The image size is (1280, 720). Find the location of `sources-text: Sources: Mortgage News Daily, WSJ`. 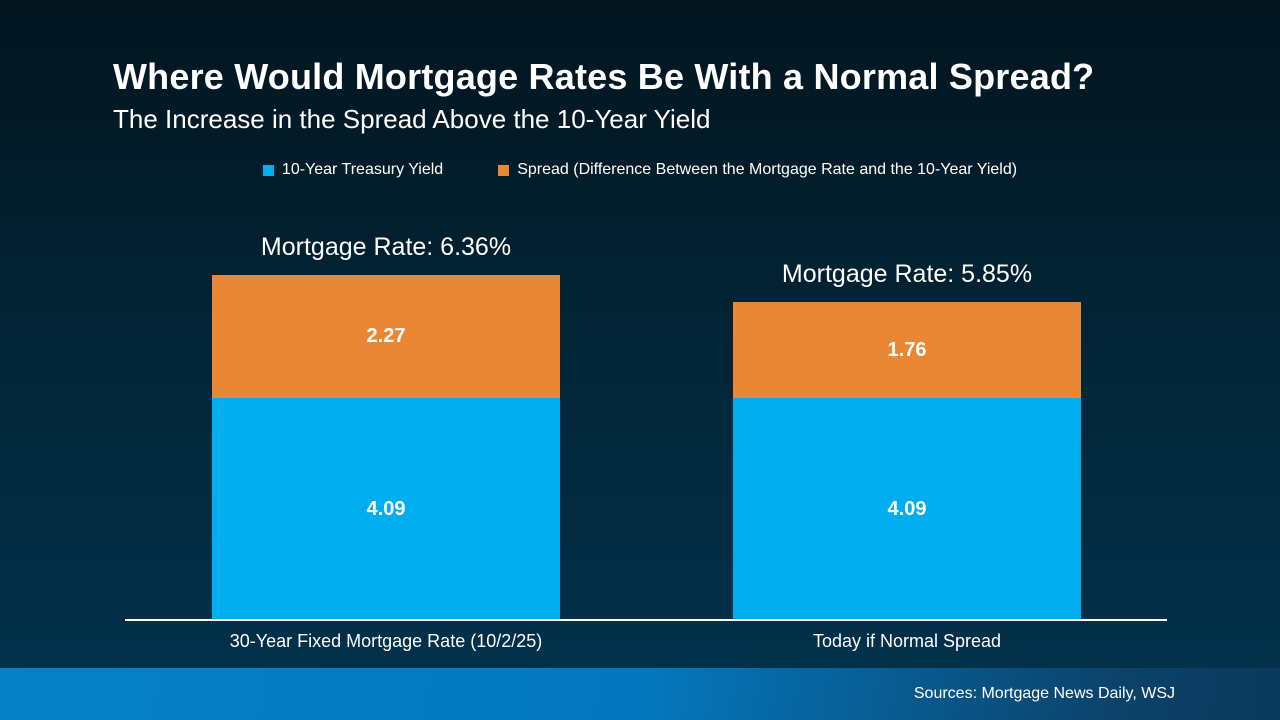

sources-text: Sources: Mortgage News Daily, WSJ is located at coordinates (1044, 693).